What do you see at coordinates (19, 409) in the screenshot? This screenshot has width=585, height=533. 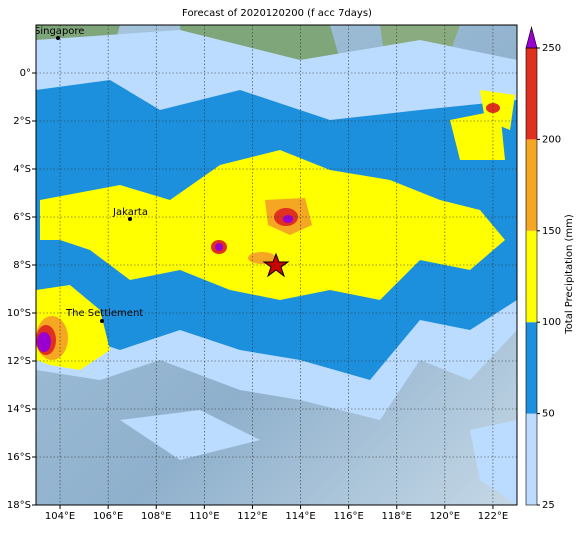 I see `y-tick-label: 14°S` at bounding box center [19, 409].